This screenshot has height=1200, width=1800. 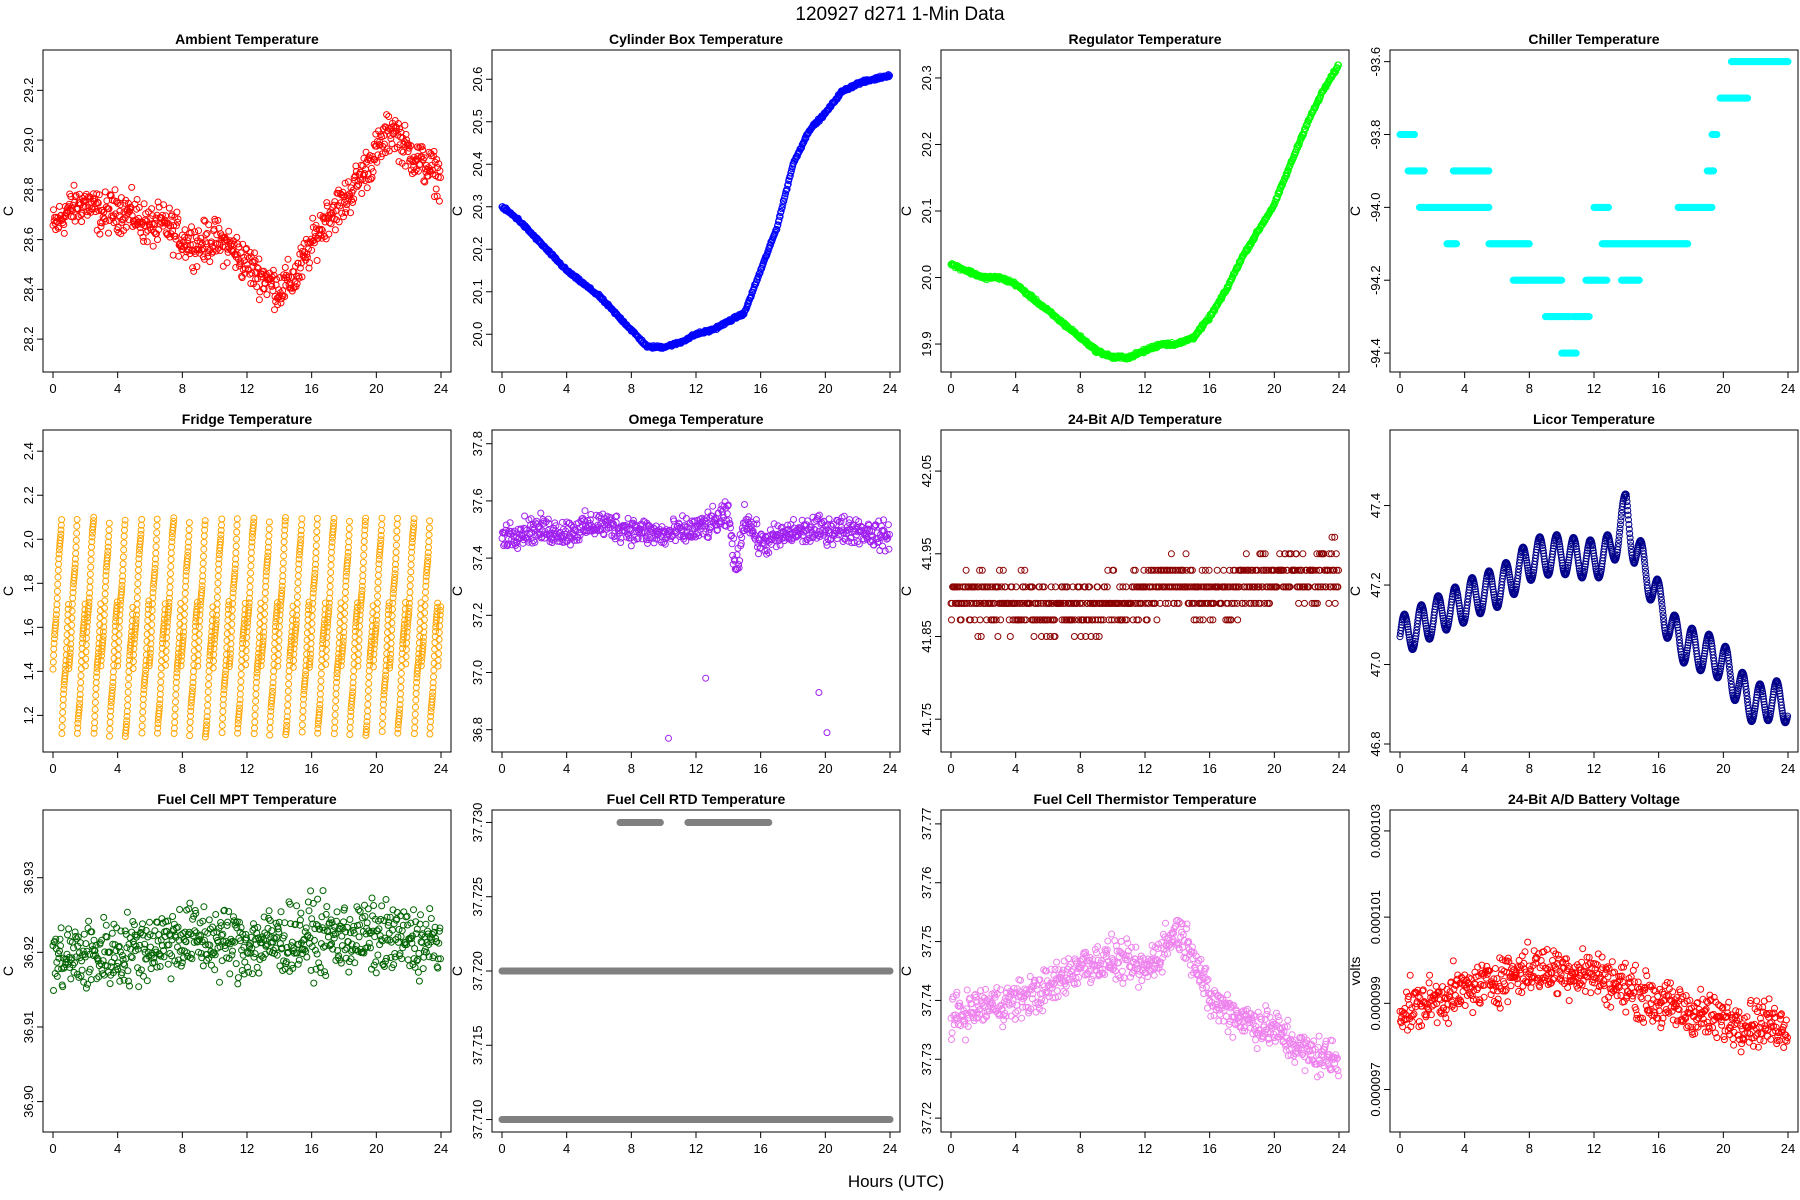 I want to click on y-tick-label: 1.4, so click(x=28, y=671).